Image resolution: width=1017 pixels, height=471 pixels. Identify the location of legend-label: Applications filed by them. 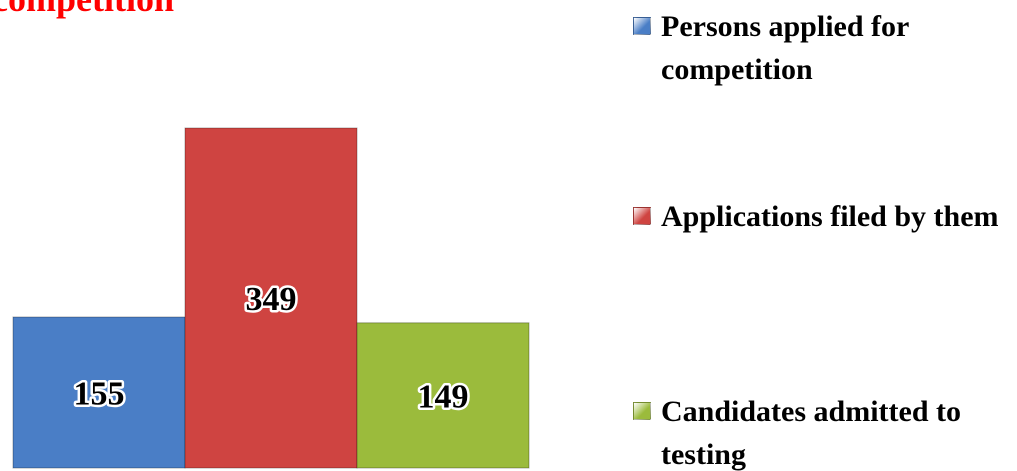
(830, 216).